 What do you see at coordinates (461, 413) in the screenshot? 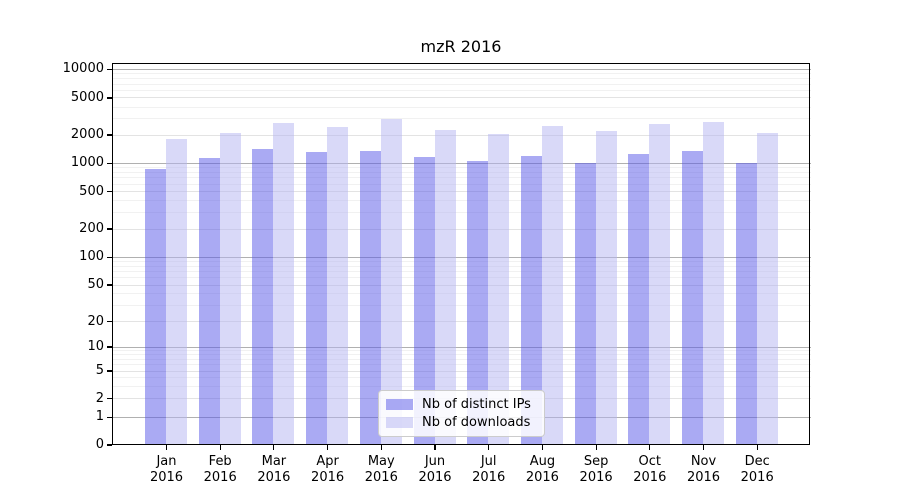
I see `legend: Nb of distinct IPs Nb of downloads` at bounding box center [461, 413].